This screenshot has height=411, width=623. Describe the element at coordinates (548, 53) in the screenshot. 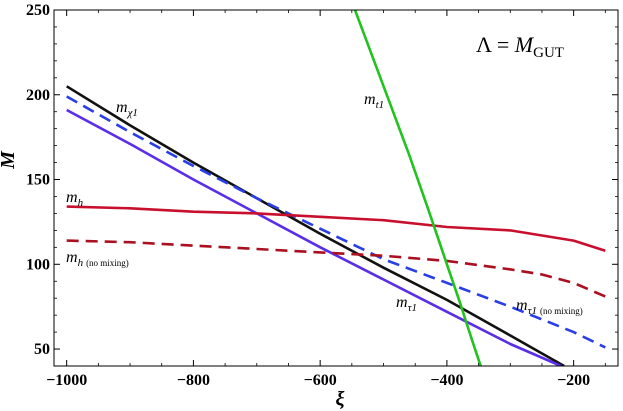

I see `corner-label-sub: GUT` at that location.